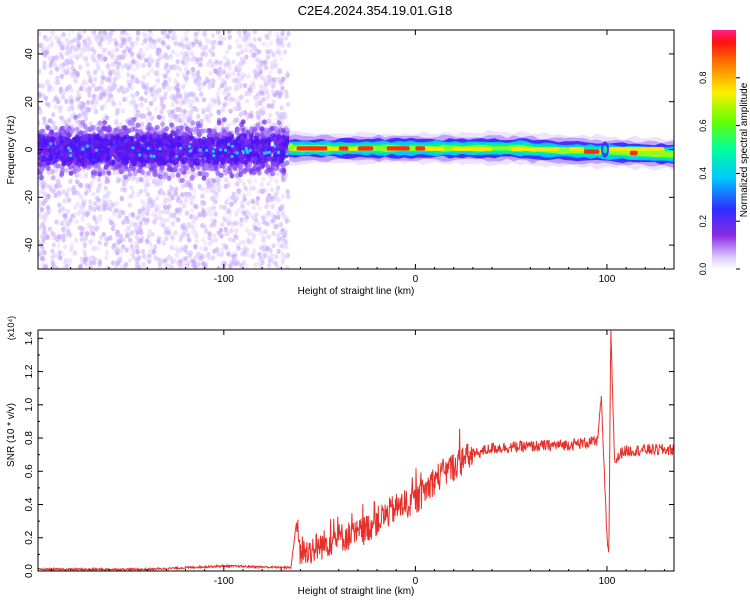  Describe the element at coordinates (224, 581) in the screenshot. I see `snr-x-tick-label: -100` at that location.